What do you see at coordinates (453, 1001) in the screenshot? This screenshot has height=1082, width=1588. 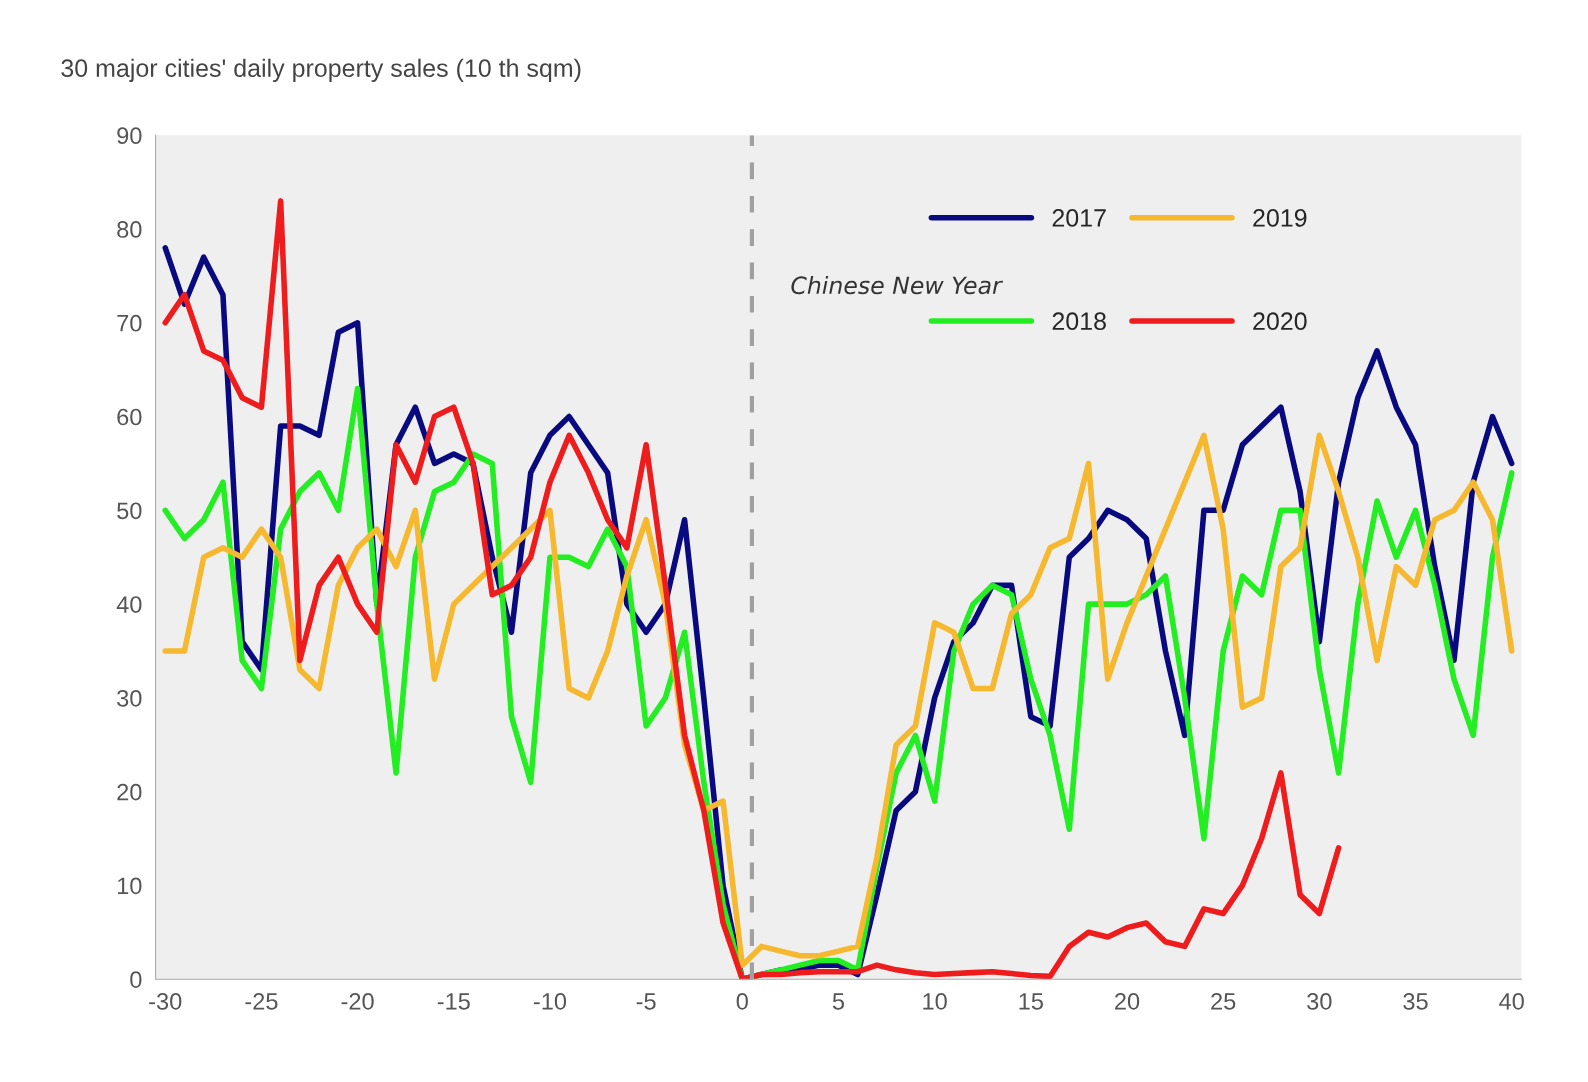 I see `x-tick-label: -15` at bounding box center [453, 1001].